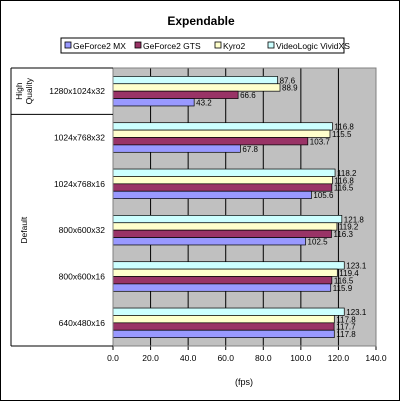  Describe the element at coordinates (313, 46) in the screenshot. I see `legend-label: VideoLogic VividXS` at that location.